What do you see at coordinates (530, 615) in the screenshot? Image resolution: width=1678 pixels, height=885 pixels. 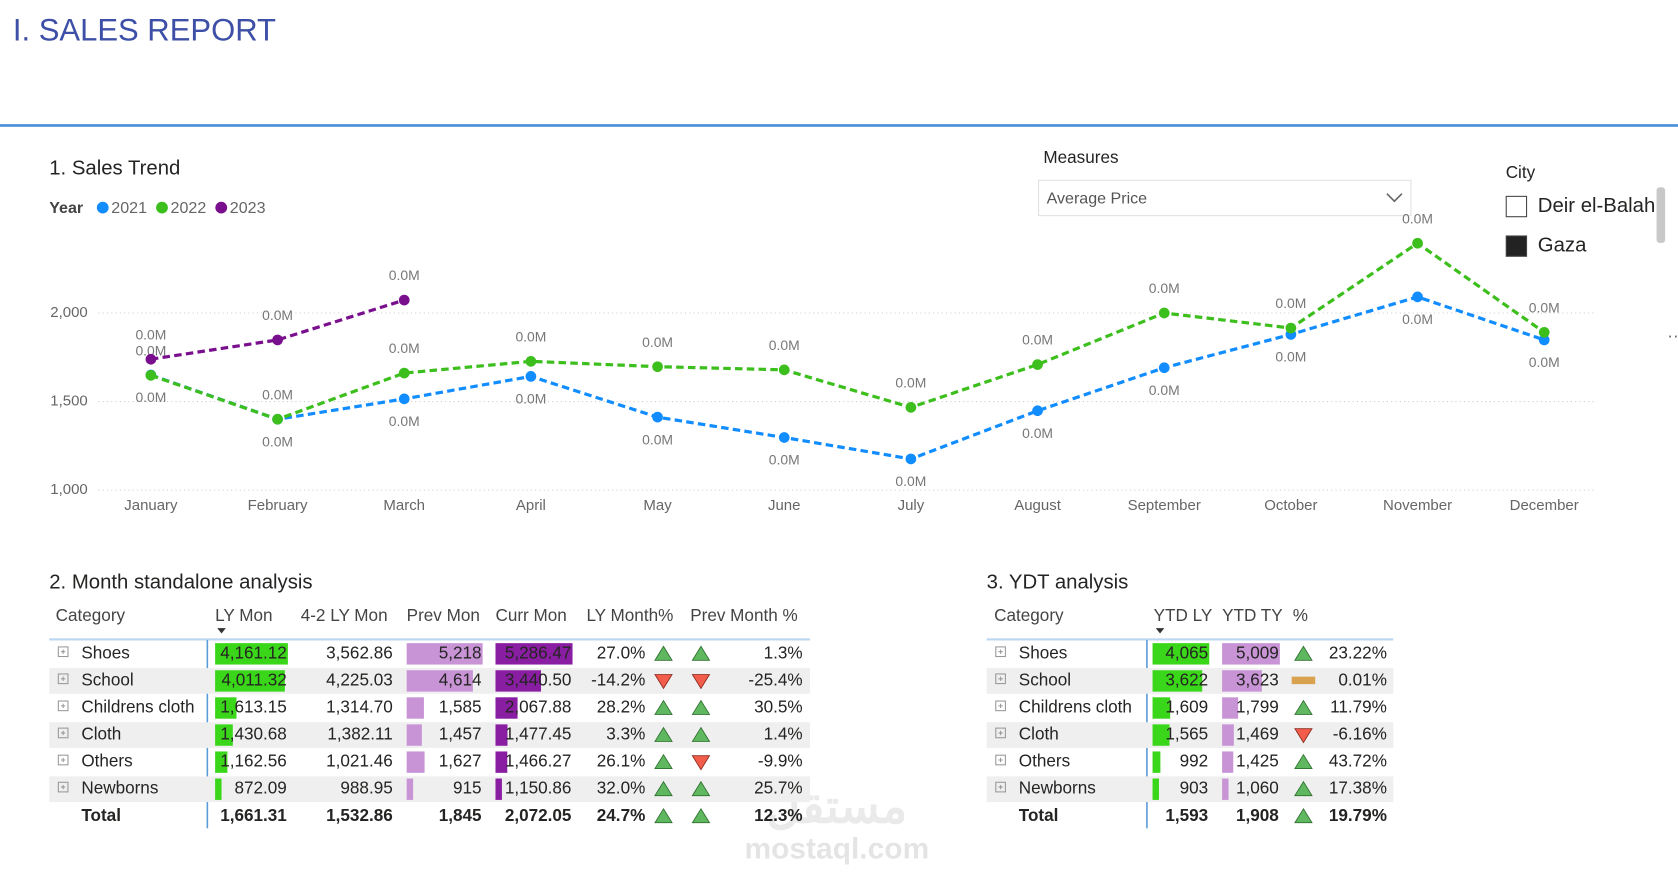 I see `column-header: Curr Mon` at bounding box center [530, 615].